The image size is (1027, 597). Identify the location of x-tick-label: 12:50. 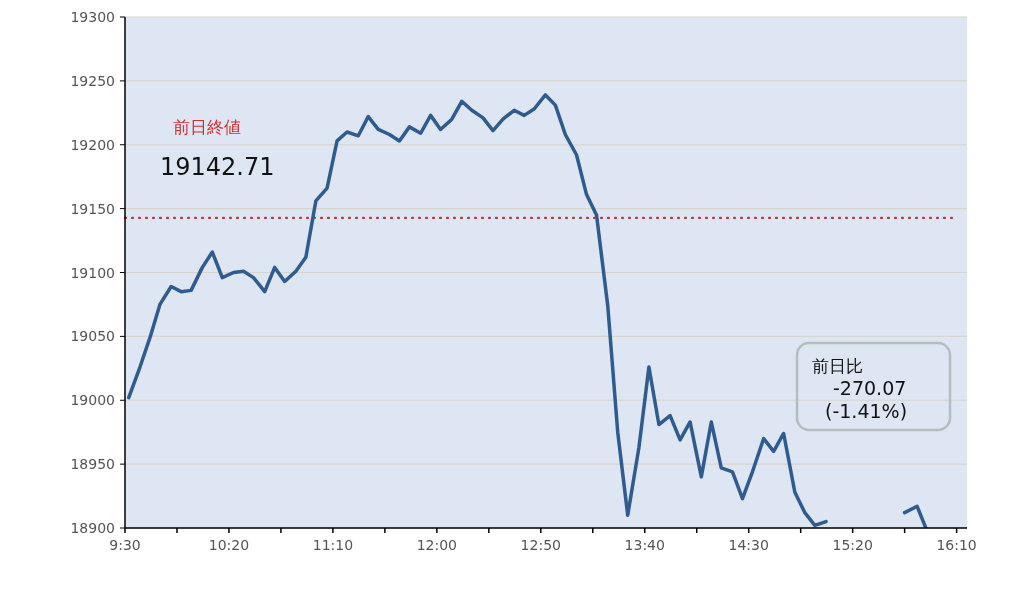
(540, 545).